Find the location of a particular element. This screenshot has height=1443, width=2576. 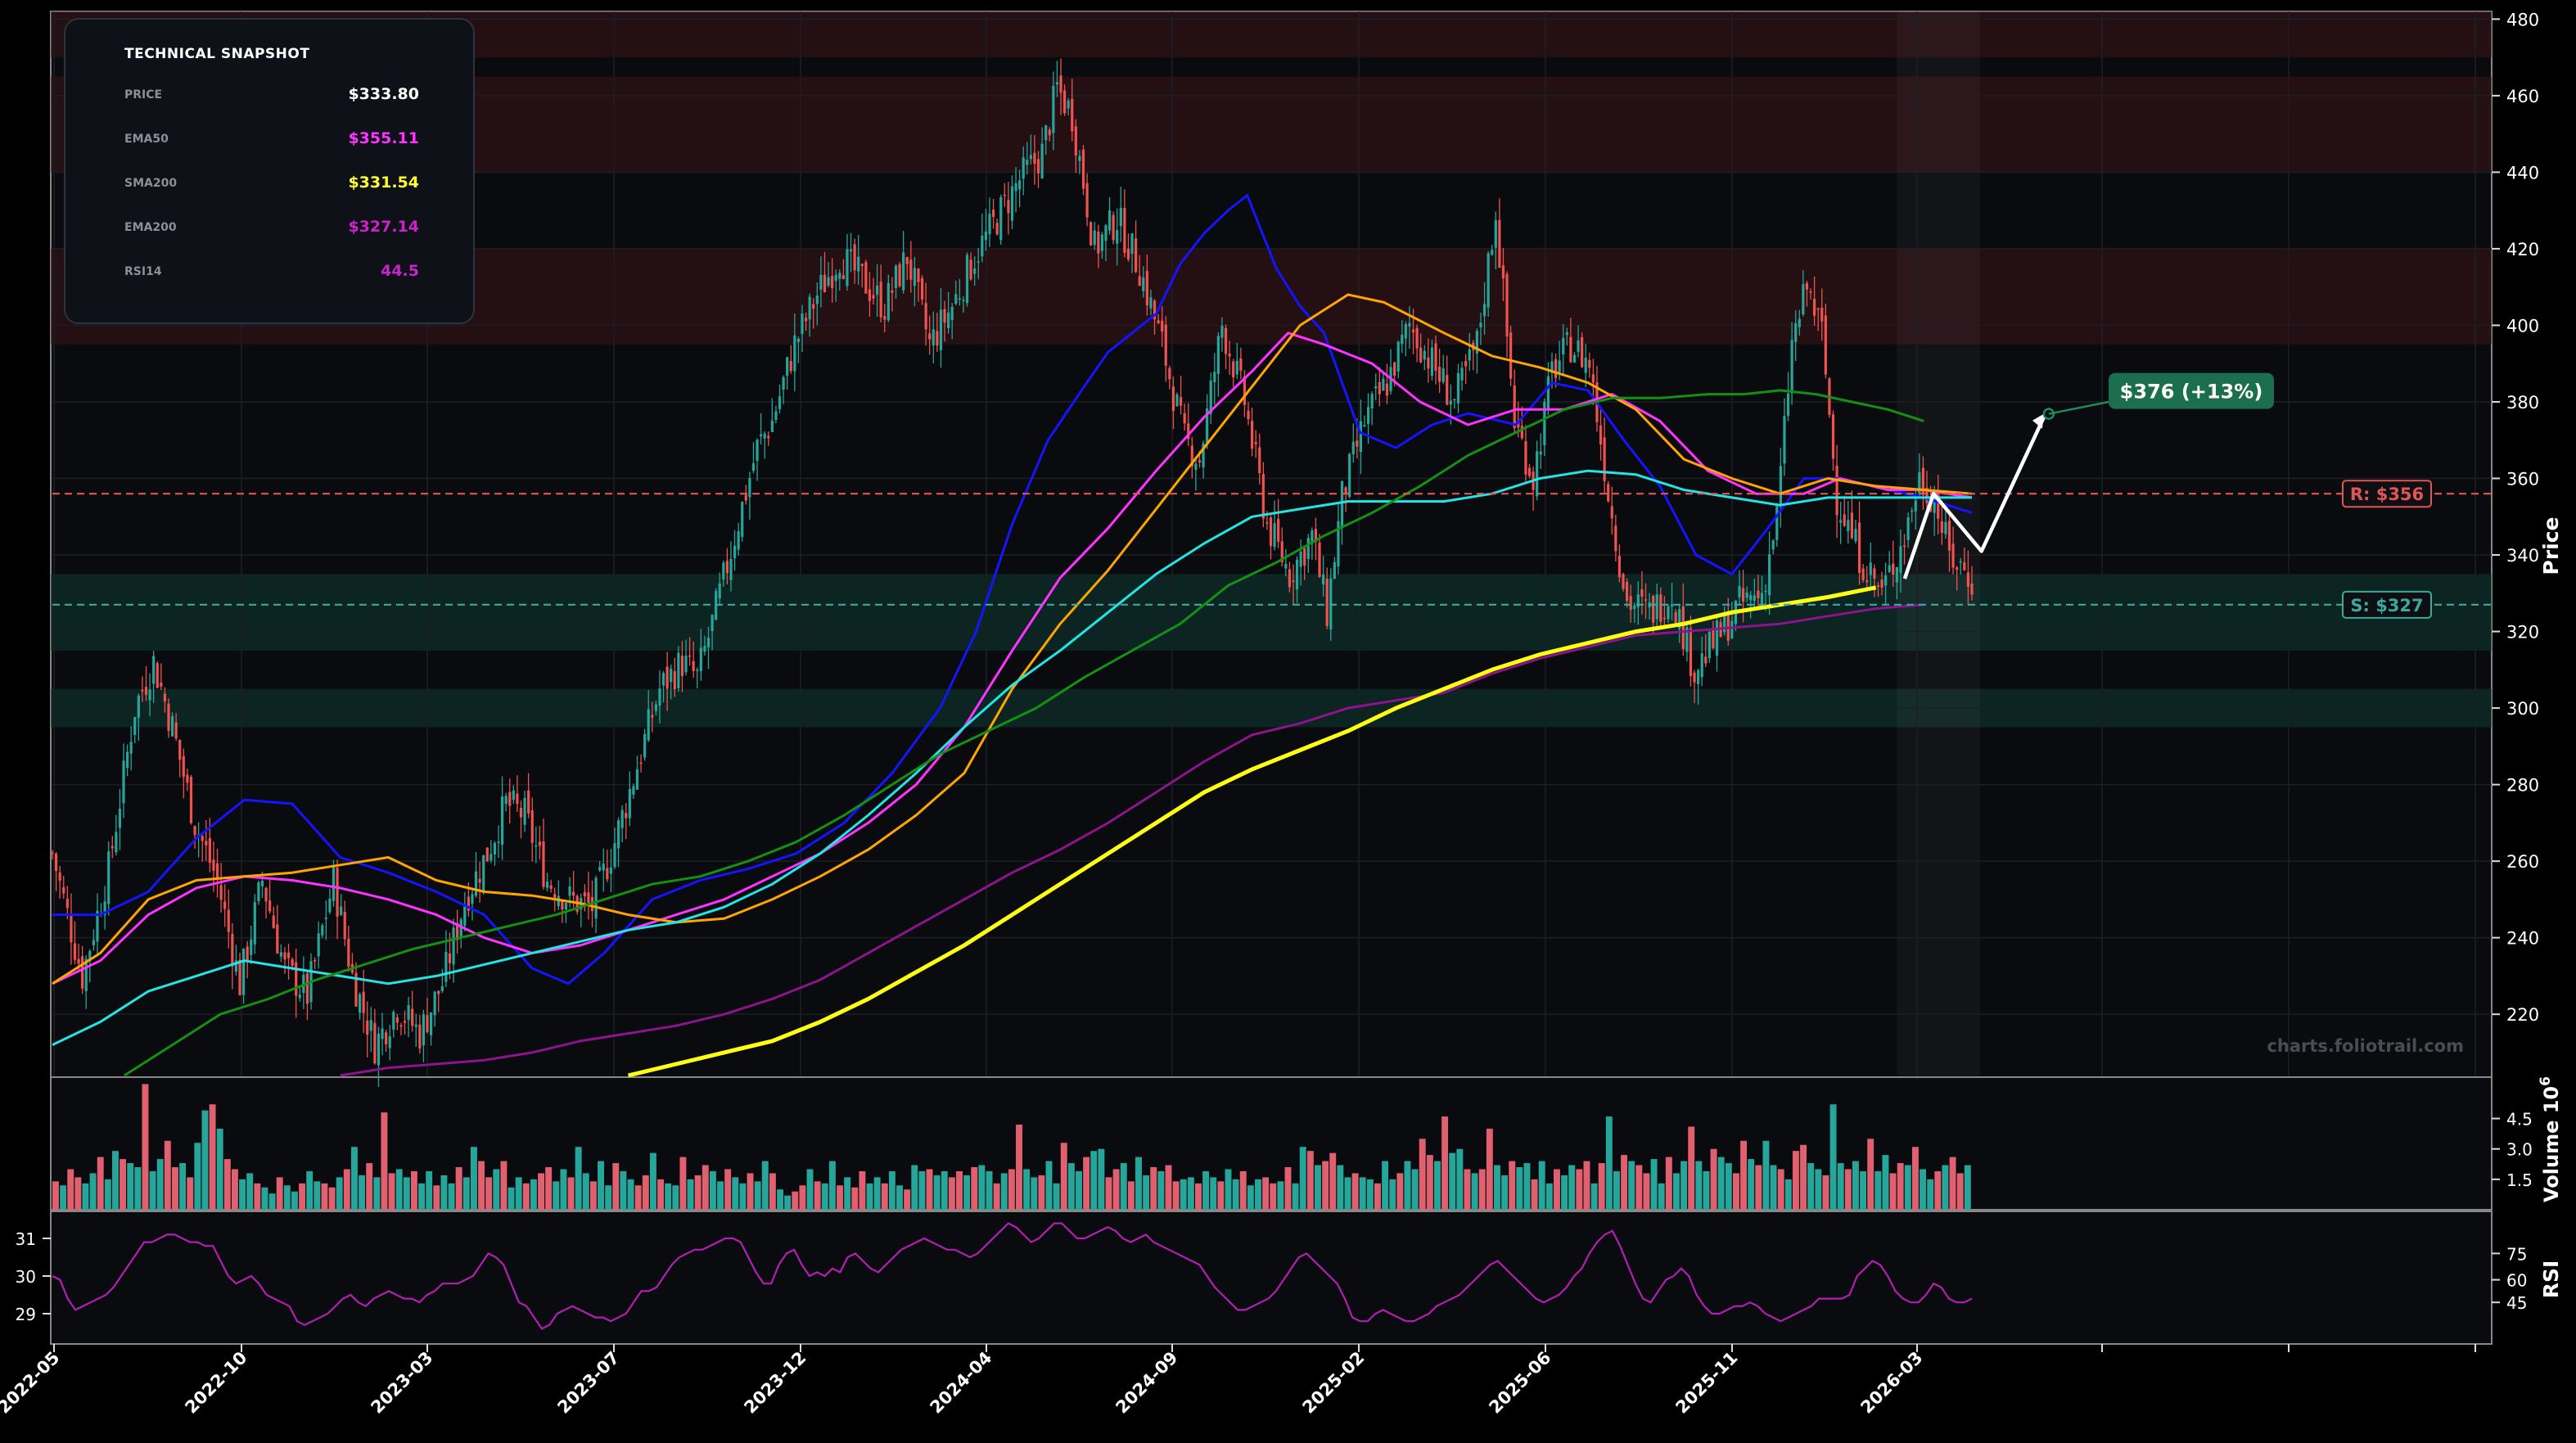

price-tick-label: 300 is located at coordinates (2522, 709).